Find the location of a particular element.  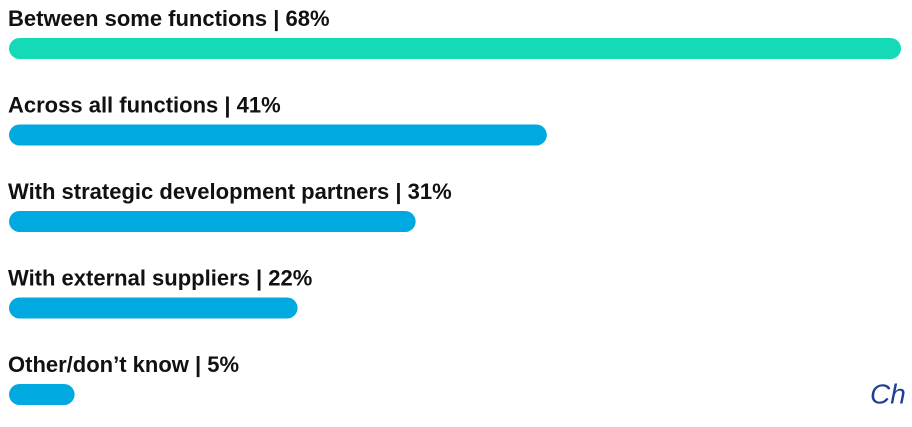

footer-text: Ch is located at coordinates (888, 393).